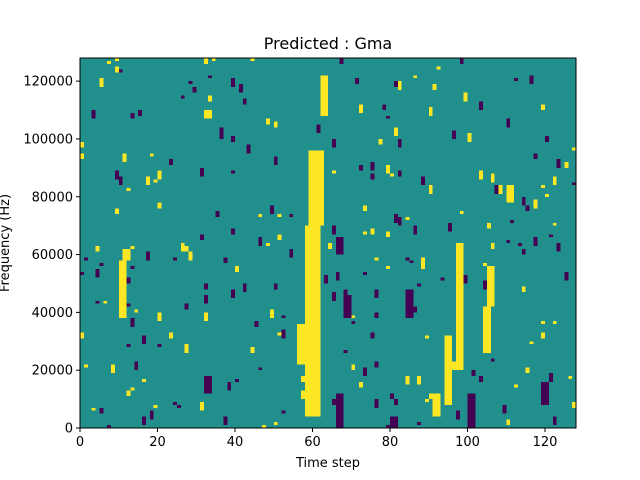  I want to click on y-tick-label: 80000, so click(52, 197).